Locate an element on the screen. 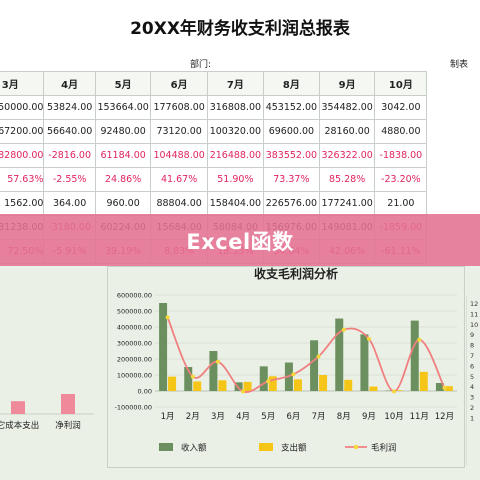 The height and width of the screenshot is (480, 480). table-cell: 67200.00 is located at coordinates (22, 131).